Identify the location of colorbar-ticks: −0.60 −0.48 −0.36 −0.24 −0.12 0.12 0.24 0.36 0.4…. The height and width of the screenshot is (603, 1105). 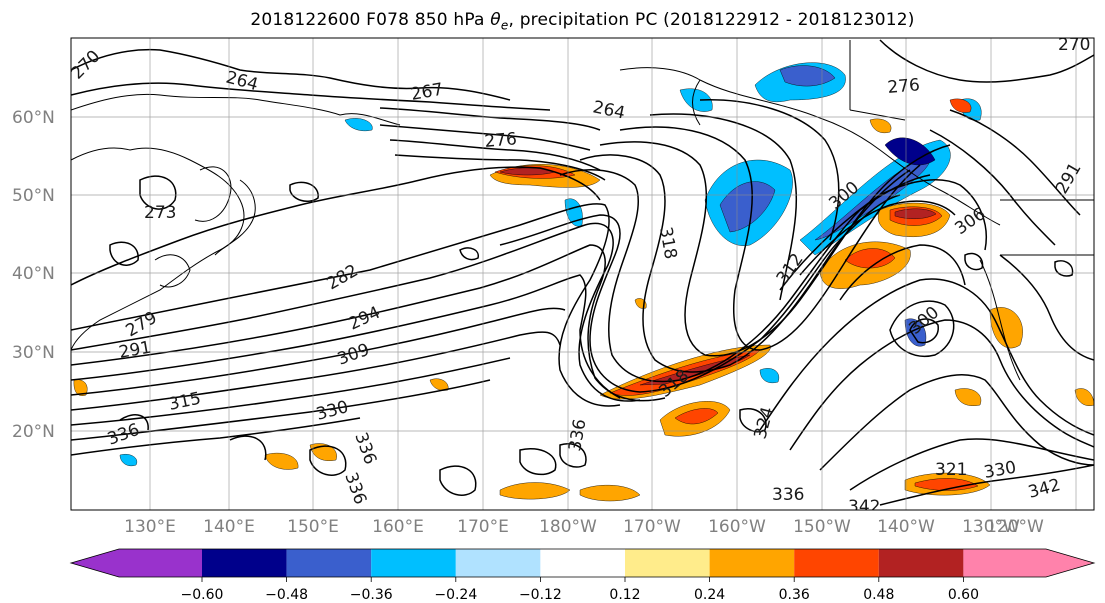
(580, 590).